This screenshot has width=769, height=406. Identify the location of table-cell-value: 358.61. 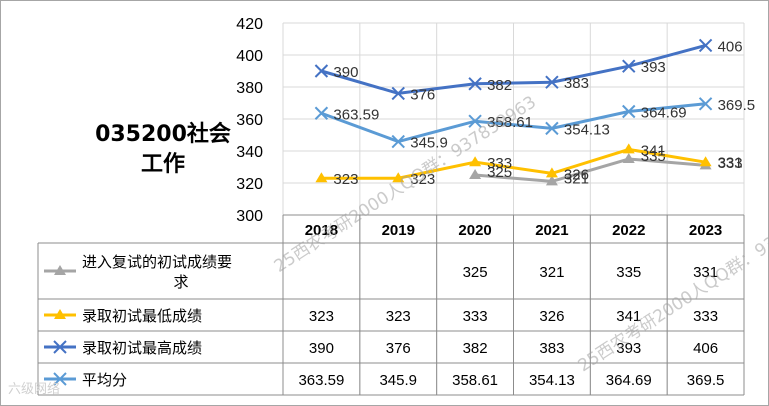
(475, 380).